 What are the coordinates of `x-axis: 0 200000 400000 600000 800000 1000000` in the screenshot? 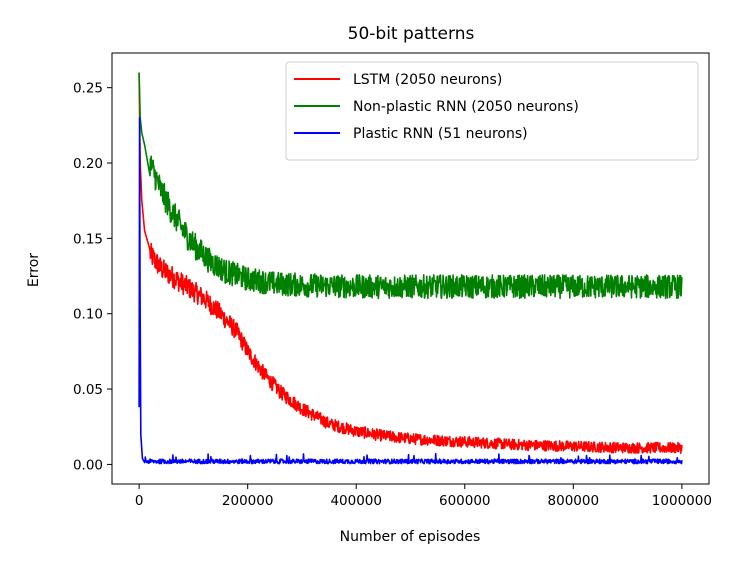 It's located at (423, 496).